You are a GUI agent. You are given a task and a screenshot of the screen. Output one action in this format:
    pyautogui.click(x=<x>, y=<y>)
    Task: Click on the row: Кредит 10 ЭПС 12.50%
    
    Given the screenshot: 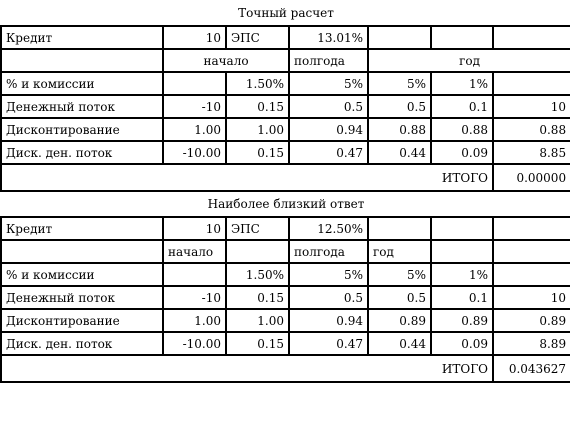 What is the action you would take?
    pyautogui.click(x=285, y=228)
    